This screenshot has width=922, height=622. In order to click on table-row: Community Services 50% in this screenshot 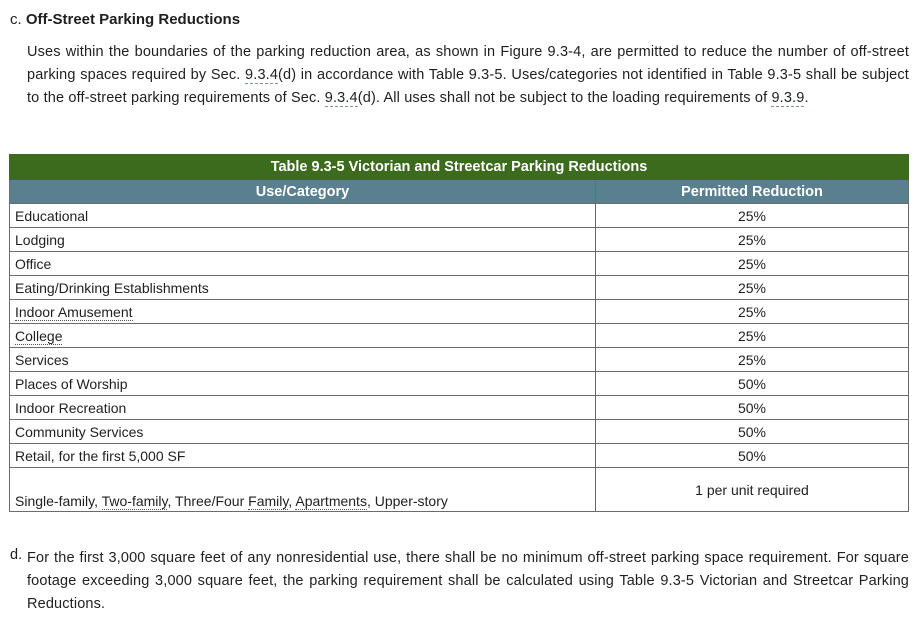, I will do `click(459, 431)`.